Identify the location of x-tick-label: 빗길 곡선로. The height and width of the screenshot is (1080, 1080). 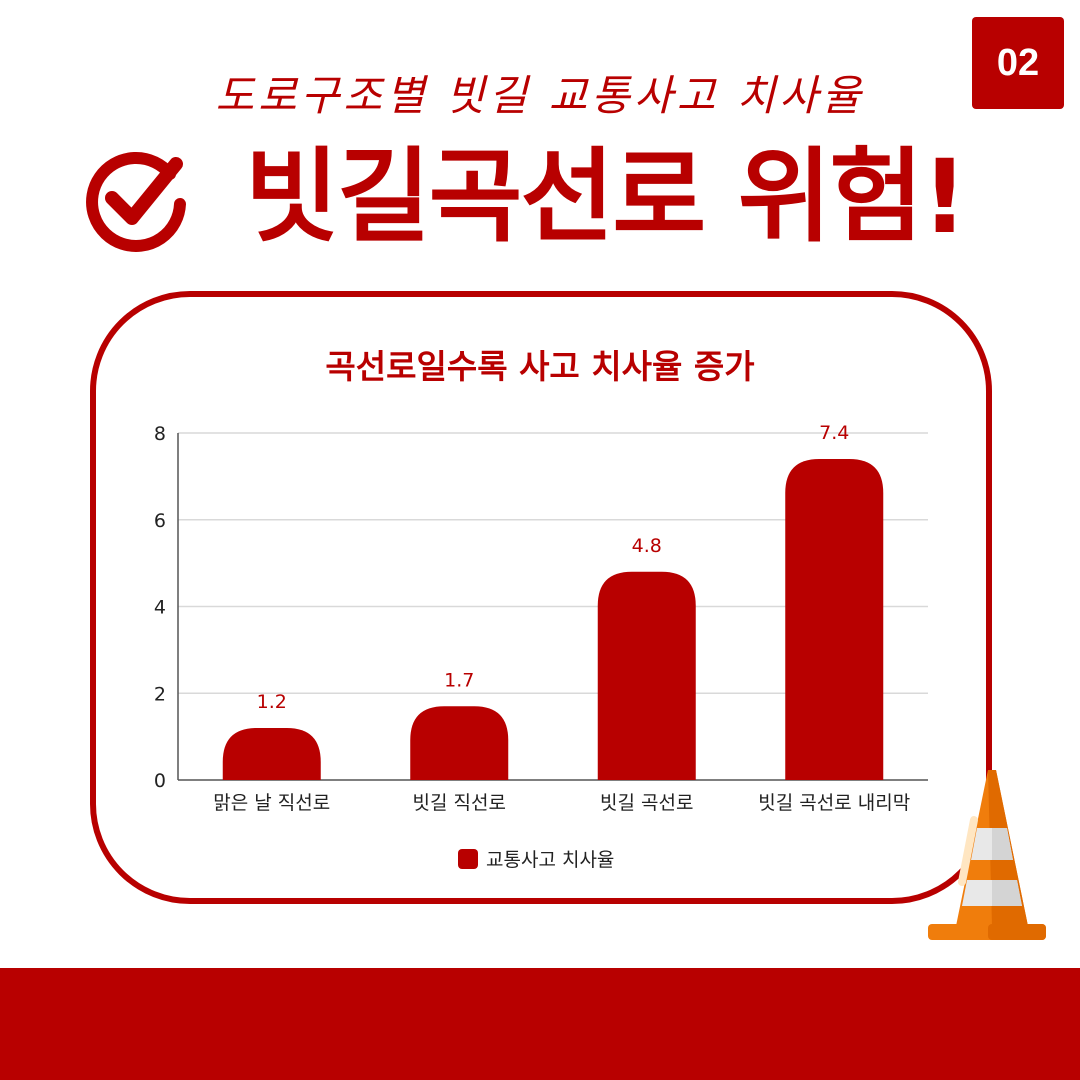
(646, 803).